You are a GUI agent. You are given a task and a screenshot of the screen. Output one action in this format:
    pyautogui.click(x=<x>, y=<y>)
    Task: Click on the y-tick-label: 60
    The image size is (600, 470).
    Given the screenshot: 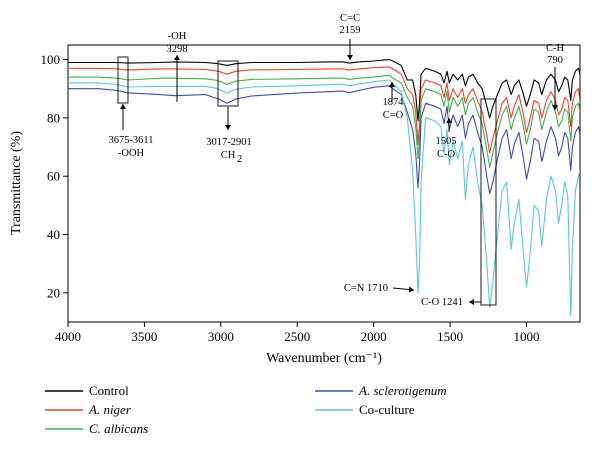 What is the action you would take?
    pyautogui.click(x=53, y=176)
    